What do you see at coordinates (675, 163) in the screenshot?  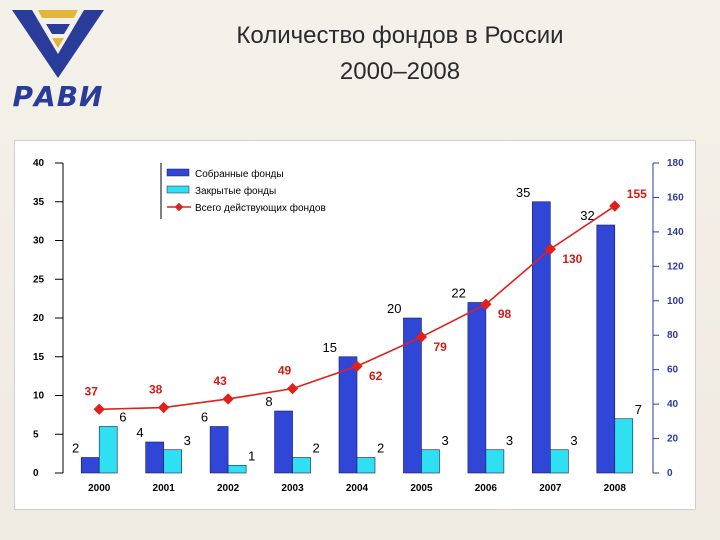 I see `right-axis-tick-label: 180` at bounding box center [675, 163].